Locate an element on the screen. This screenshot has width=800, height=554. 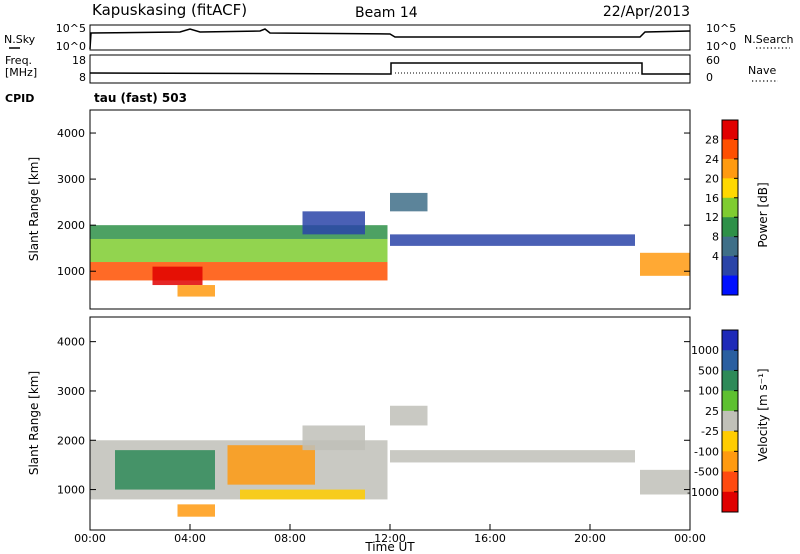
velocity-colorbar-label-2: 100 is located at coordinates (708, 391).